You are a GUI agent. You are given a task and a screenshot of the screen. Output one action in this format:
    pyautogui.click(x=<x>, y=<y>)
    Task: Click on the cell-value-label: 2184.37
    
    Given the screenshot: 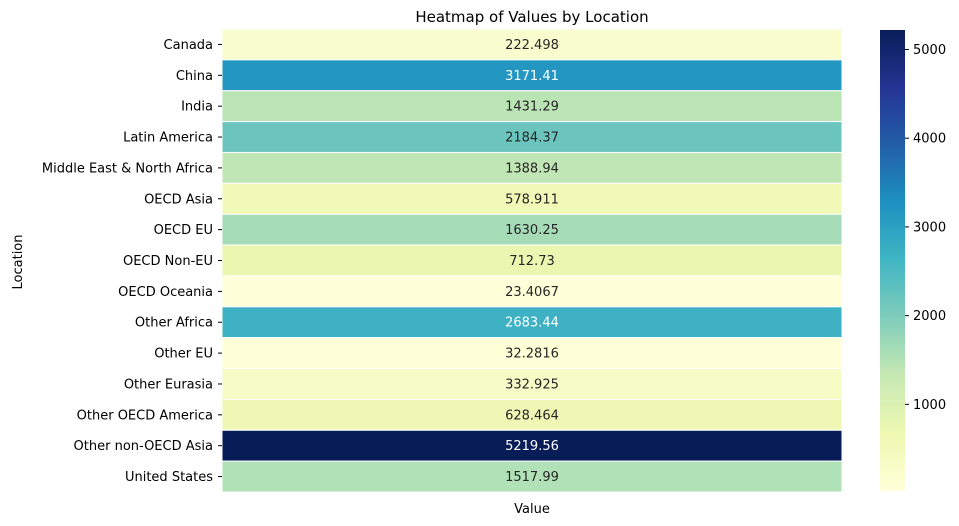 What is the action you would take?
    pyautogui.click(x=532, y=138)
    